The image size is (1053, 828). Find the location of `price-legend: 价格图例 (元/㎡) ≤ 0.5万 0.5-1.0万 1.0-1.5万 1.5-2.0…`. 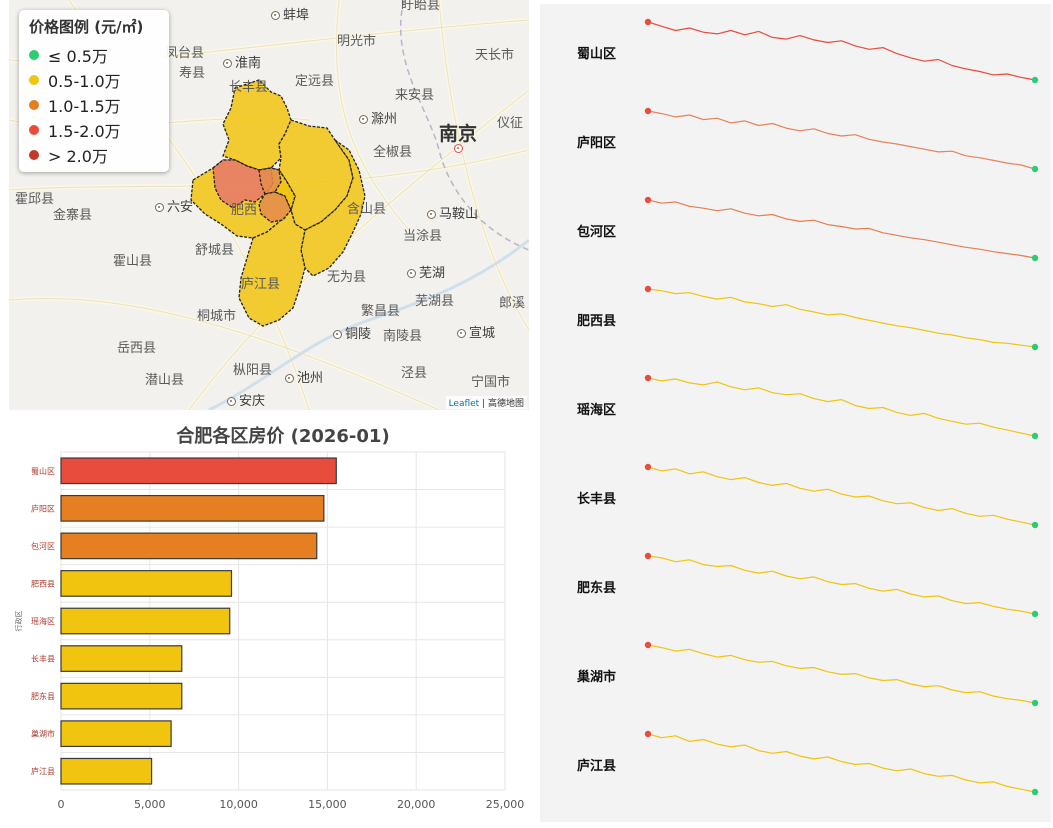

price-legend: 价格图例 (元/㎡) ≤ 0.5万 0.5-1.0万 1.0-1.5万 1.5-2.0… is located at coordinates (94, 91).